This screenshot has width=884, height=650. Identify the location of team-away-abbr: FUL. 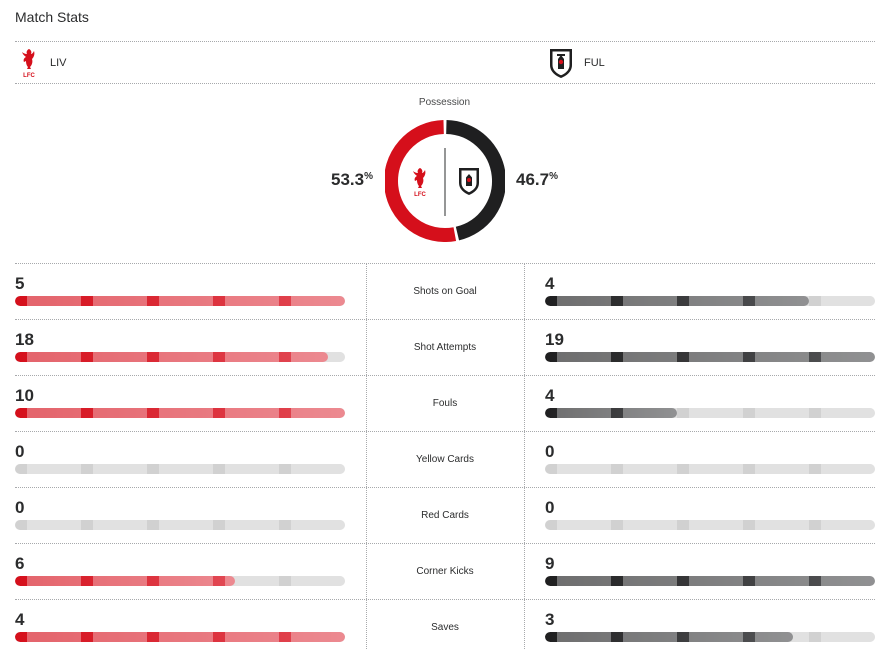
(594, 63).